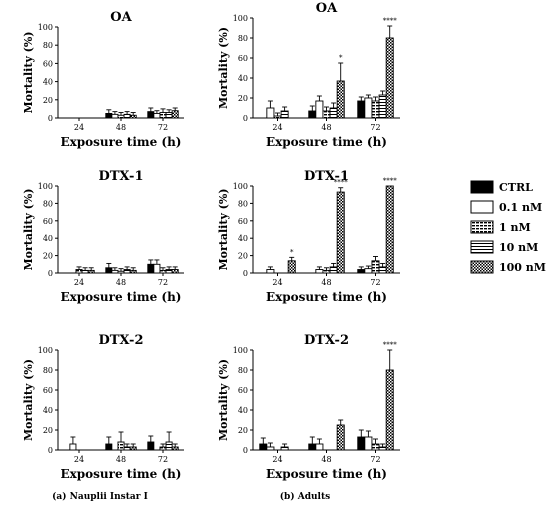  What do you see at coordinates (305, 496) in the screenshot?
I see `caption-adults: (b) Adults` at bounding box center [305, 496].